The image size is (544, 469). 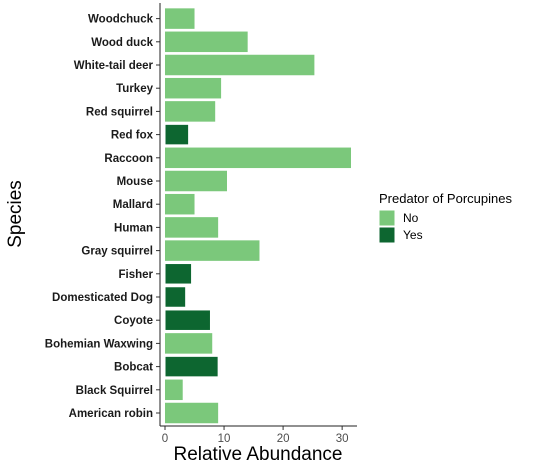 I want to click on legend: Predator of Porcupines No Yes, so click(x=445, y=217).